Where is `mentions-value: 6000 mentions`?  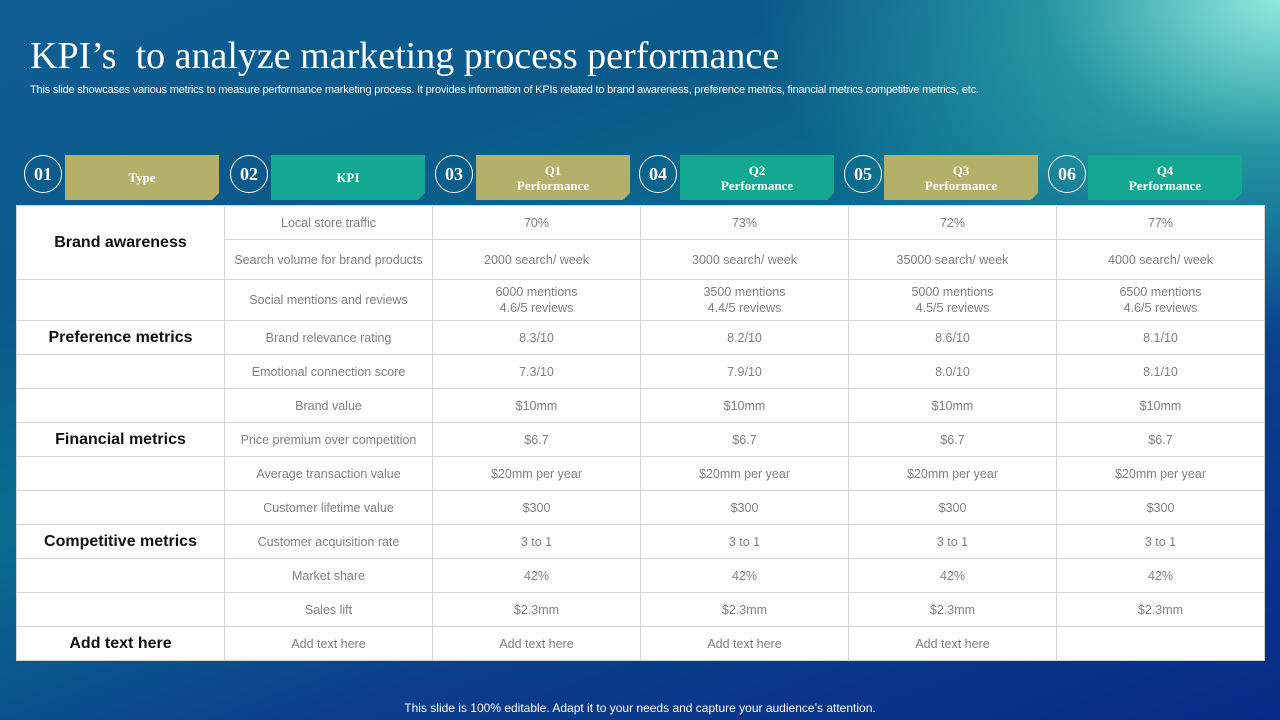 mentions-value: 6000 mentions is located at coordinates (536, 292).